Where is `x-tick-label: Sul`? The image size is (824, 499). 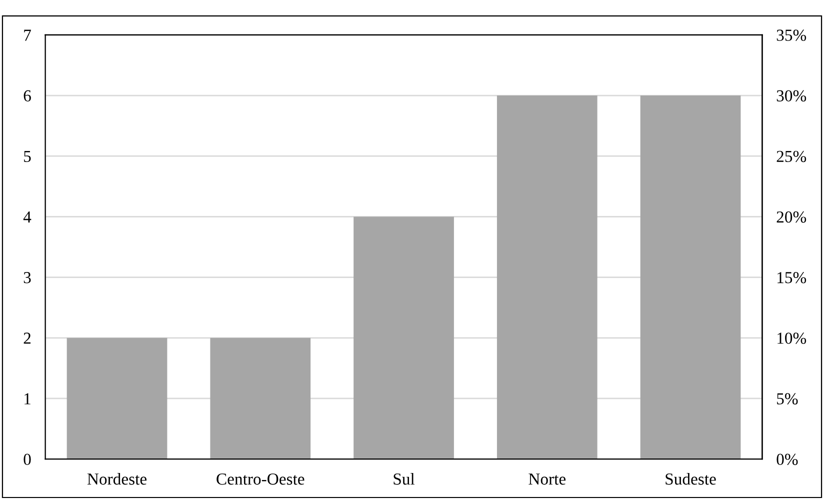
x-tick-label: Sul is located at coordinates (404, 478).